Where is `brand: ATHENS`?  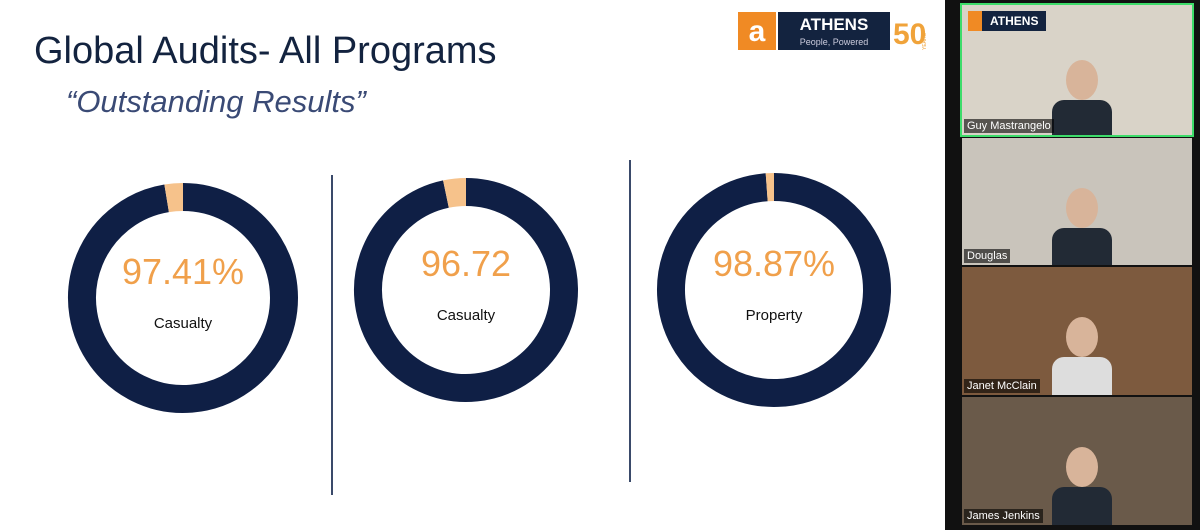
brand: ATHENS is located at coordinates (834, 24).